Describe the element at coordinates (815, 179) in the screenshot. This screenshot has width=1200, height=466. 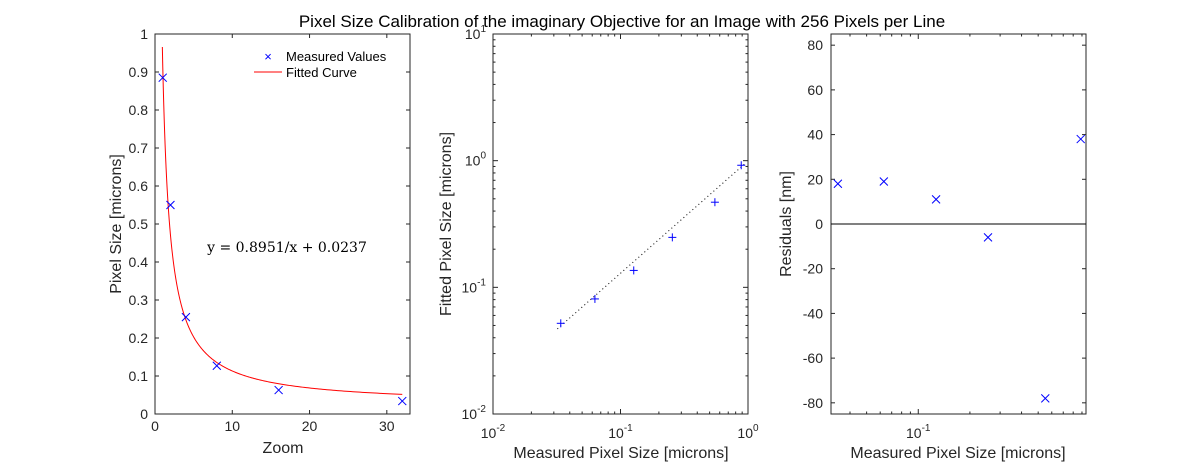
I see `plot3-ytick-label-5: 20` at that location.